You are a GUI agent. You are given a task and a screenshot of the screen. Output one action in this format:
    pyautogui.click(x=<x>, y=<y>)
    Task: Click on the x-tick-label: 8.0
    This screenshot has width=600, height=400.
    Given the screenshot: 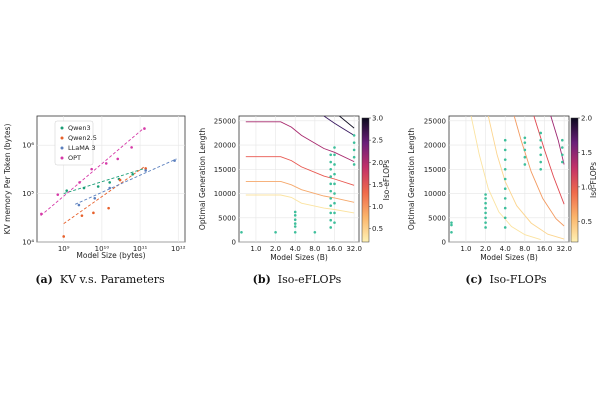 What is the action you would take?
    pyautogui.click(x=314, y=249)
    